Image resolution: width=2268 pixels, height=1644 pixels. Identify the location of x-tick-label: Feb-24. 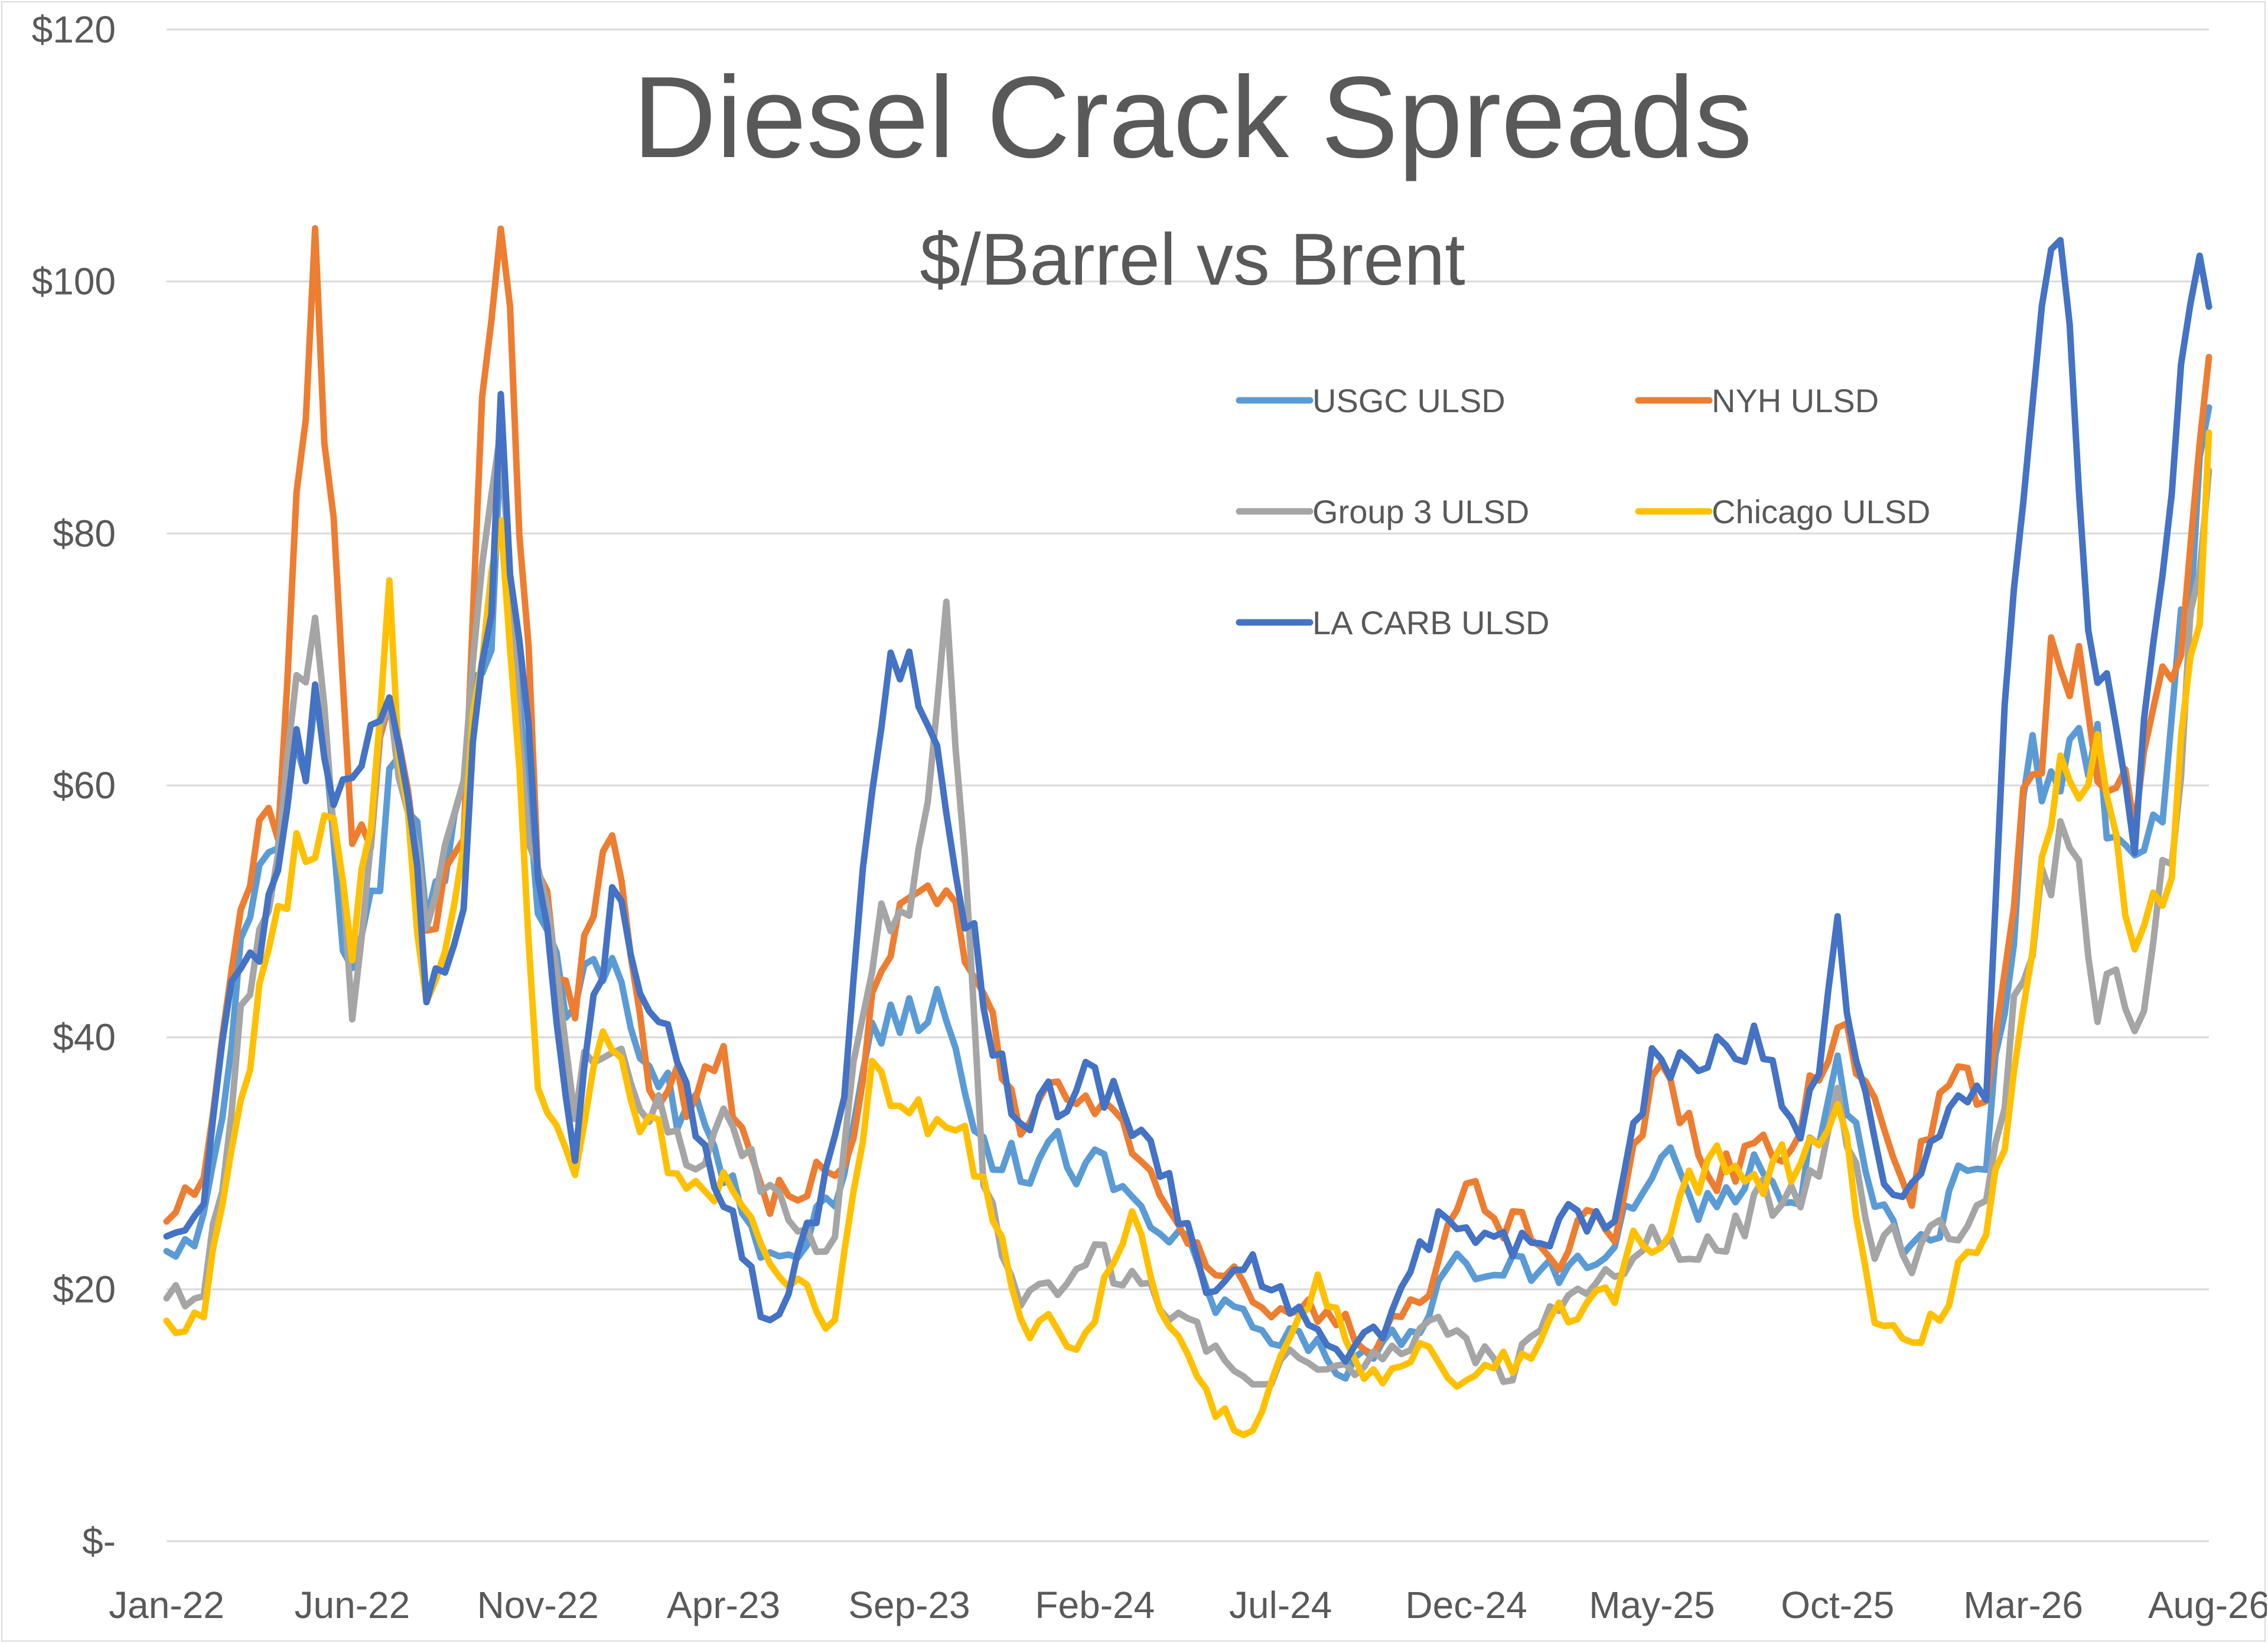
(1095, 1605).